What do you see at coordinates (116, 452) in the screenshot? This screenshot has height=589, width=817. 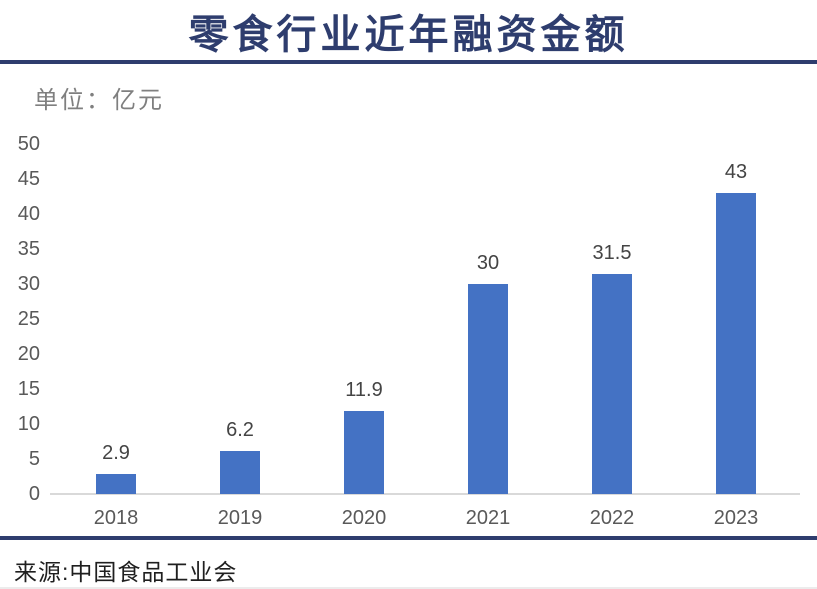 I see `bar-value-label-2018: 2.9` at bounding box center [116, 452].